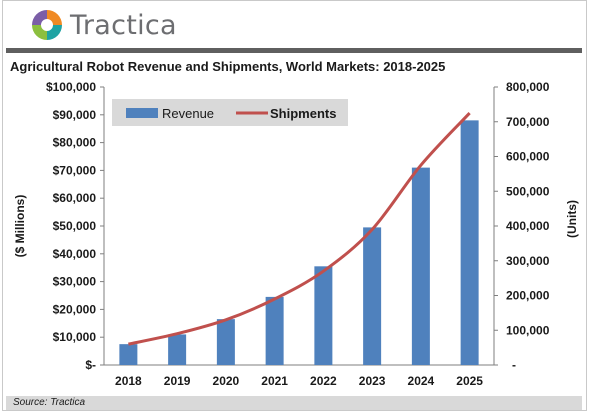  Describe the element at coordinates (75, 254) in the screenshot. I see `left-tick-label: $40,000` at that location.